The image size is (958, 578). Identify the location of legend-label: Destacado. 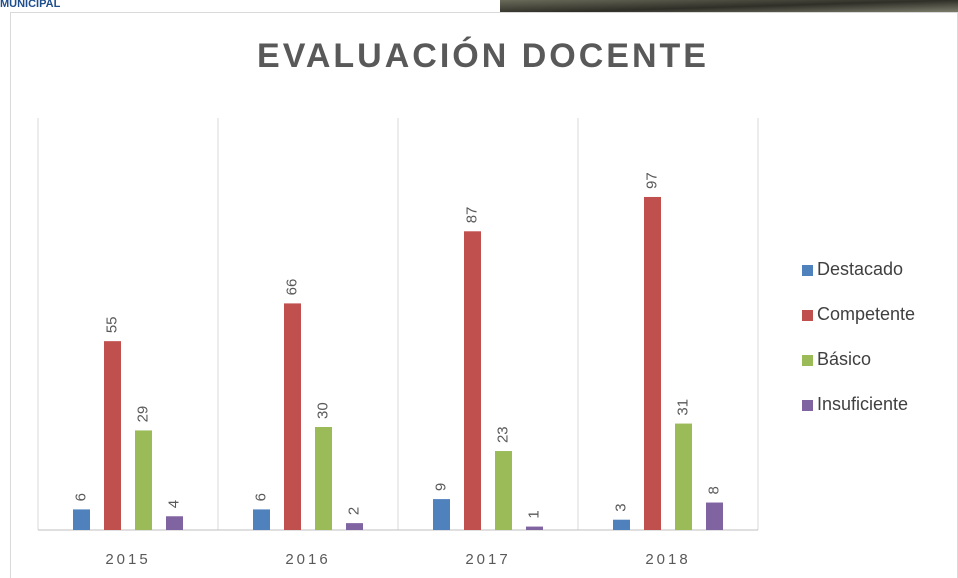
(860, 269).